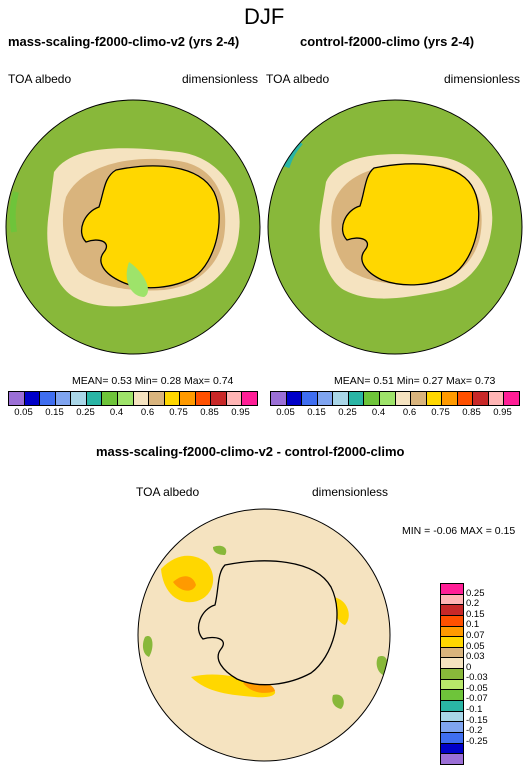 The width and height of the screenshot is (528, 771). What do you see at coordinates (477, 688) in the screenshot?
I see `diff-colorbar-tick-label: -0.05` at bounding box center [477, 688].